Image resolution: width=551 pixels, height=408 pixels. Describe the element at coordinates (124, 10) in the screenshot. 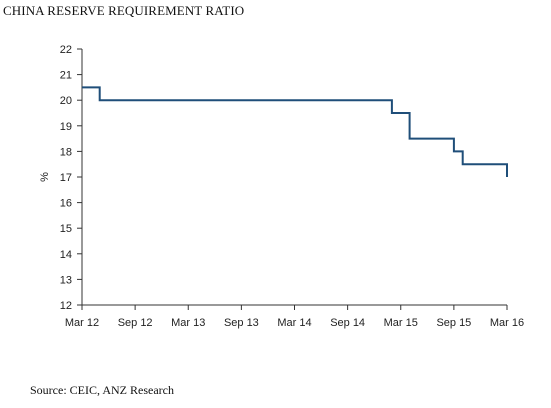

I see `chart-title: CHINA RESERVE REQUIREMENT RATIO` at that location.